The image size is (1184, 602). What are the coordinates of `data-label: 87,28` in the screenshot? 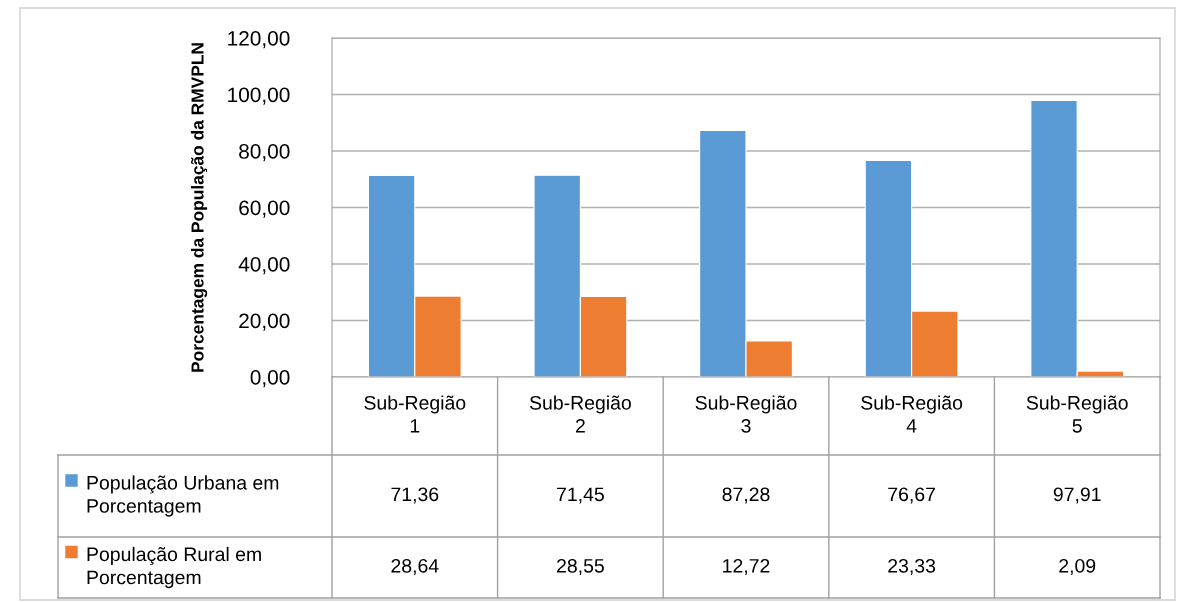 It's located at (746, 495).